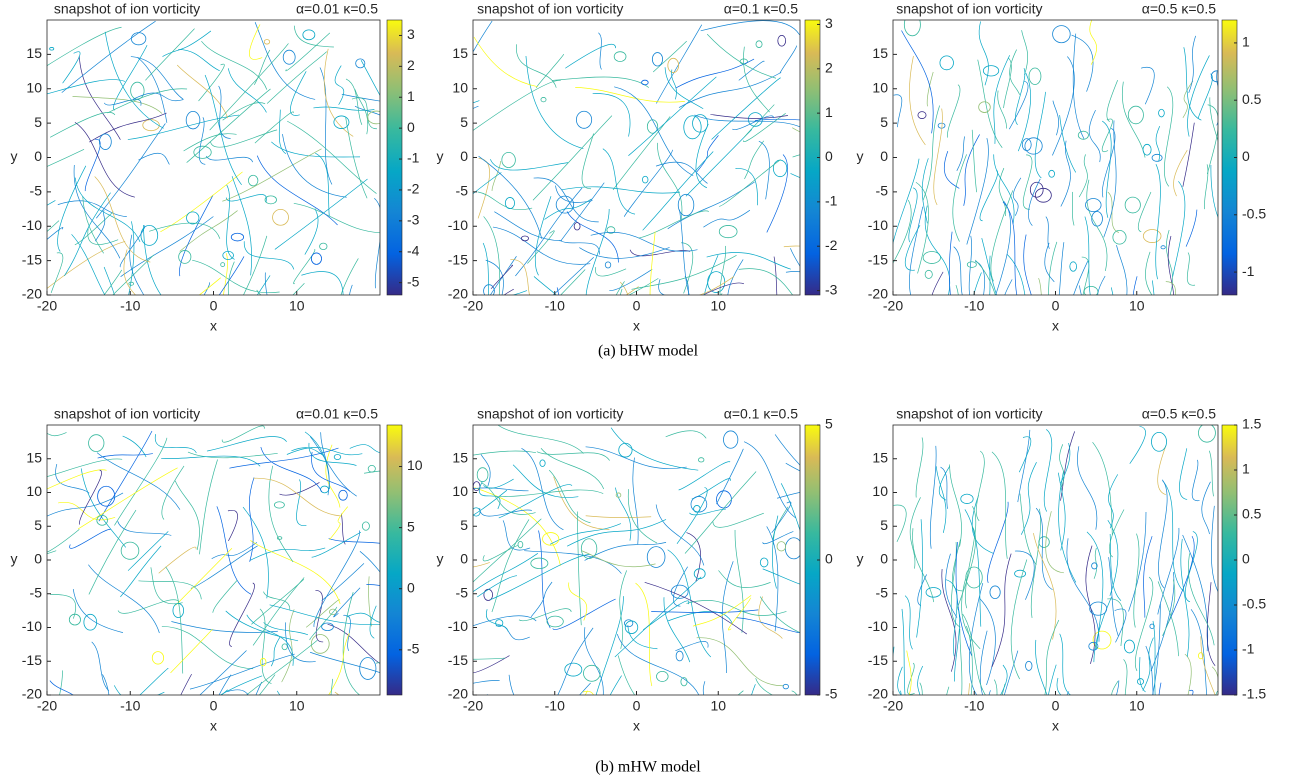 The image size is (1297, 781). Describe the element at coordinates (969, 414) in the screenshot. I see `chart-title: snapshot of ion vorticity` at that location.